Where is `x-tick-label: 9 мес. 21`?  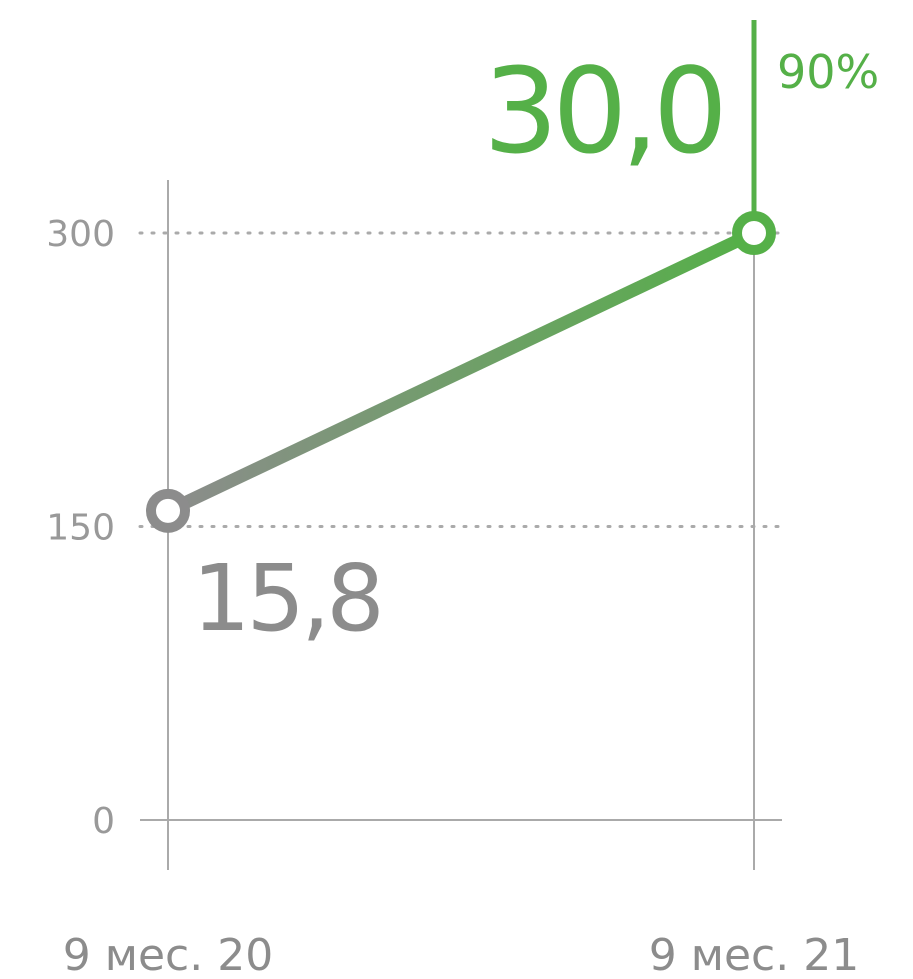
x-tick-label: 9 мес. 21 is located at coordinates (754, 954).